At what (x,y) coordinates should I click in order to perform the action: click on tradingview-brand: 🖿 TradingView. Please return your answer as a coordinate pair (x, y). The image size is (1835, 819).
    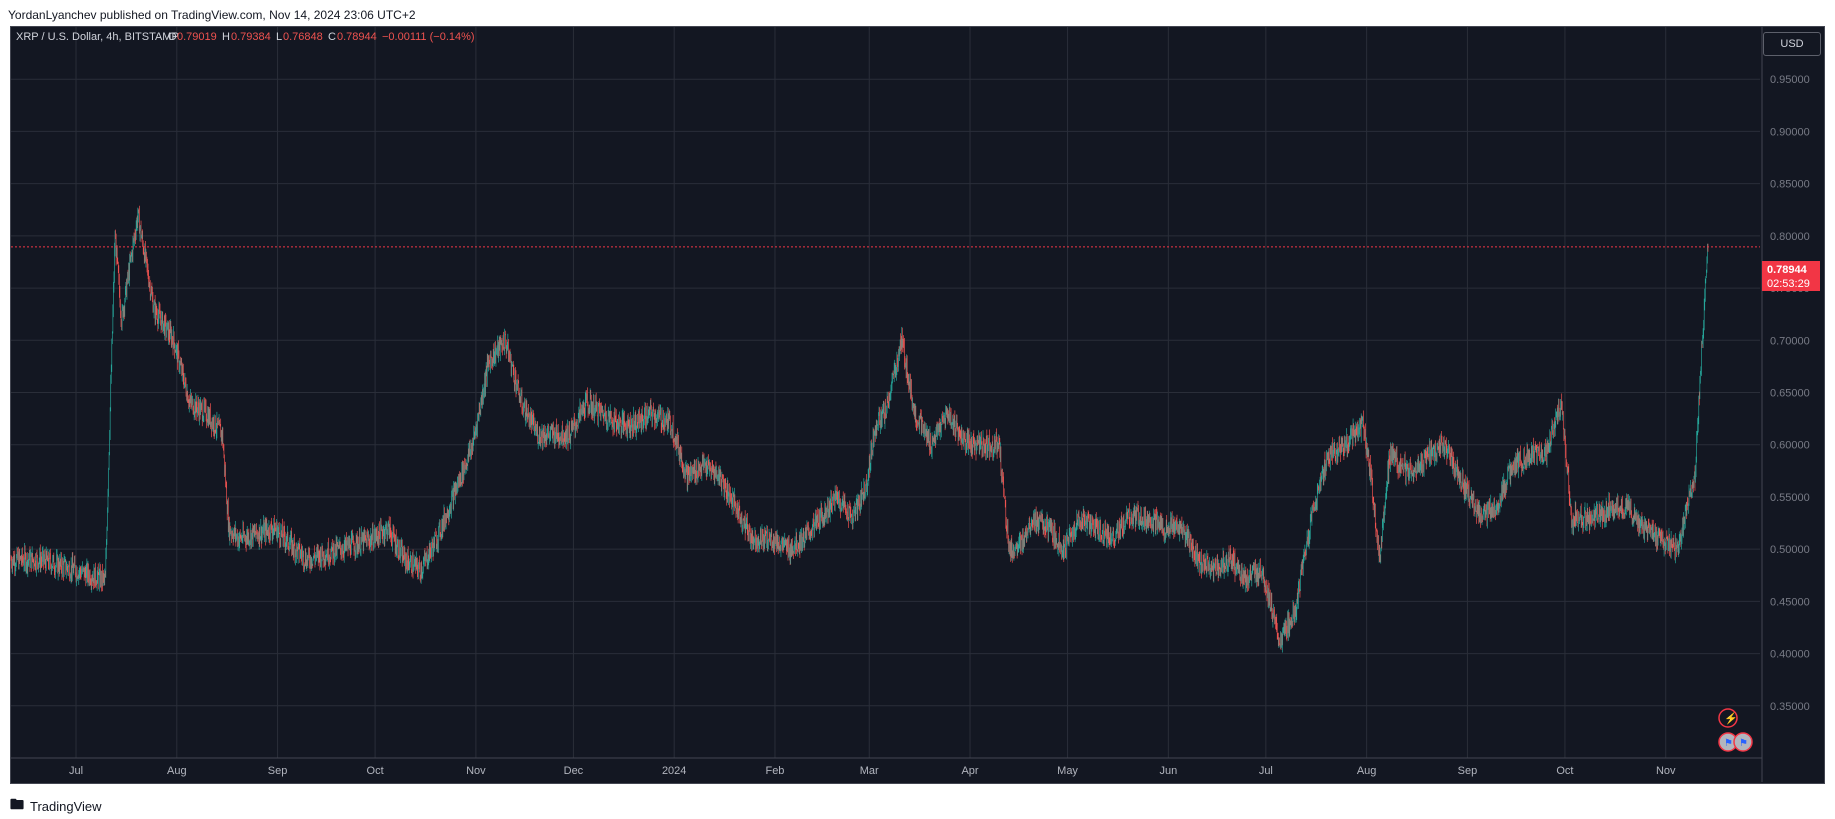
    Looking at the image, I should click on (56, 806).